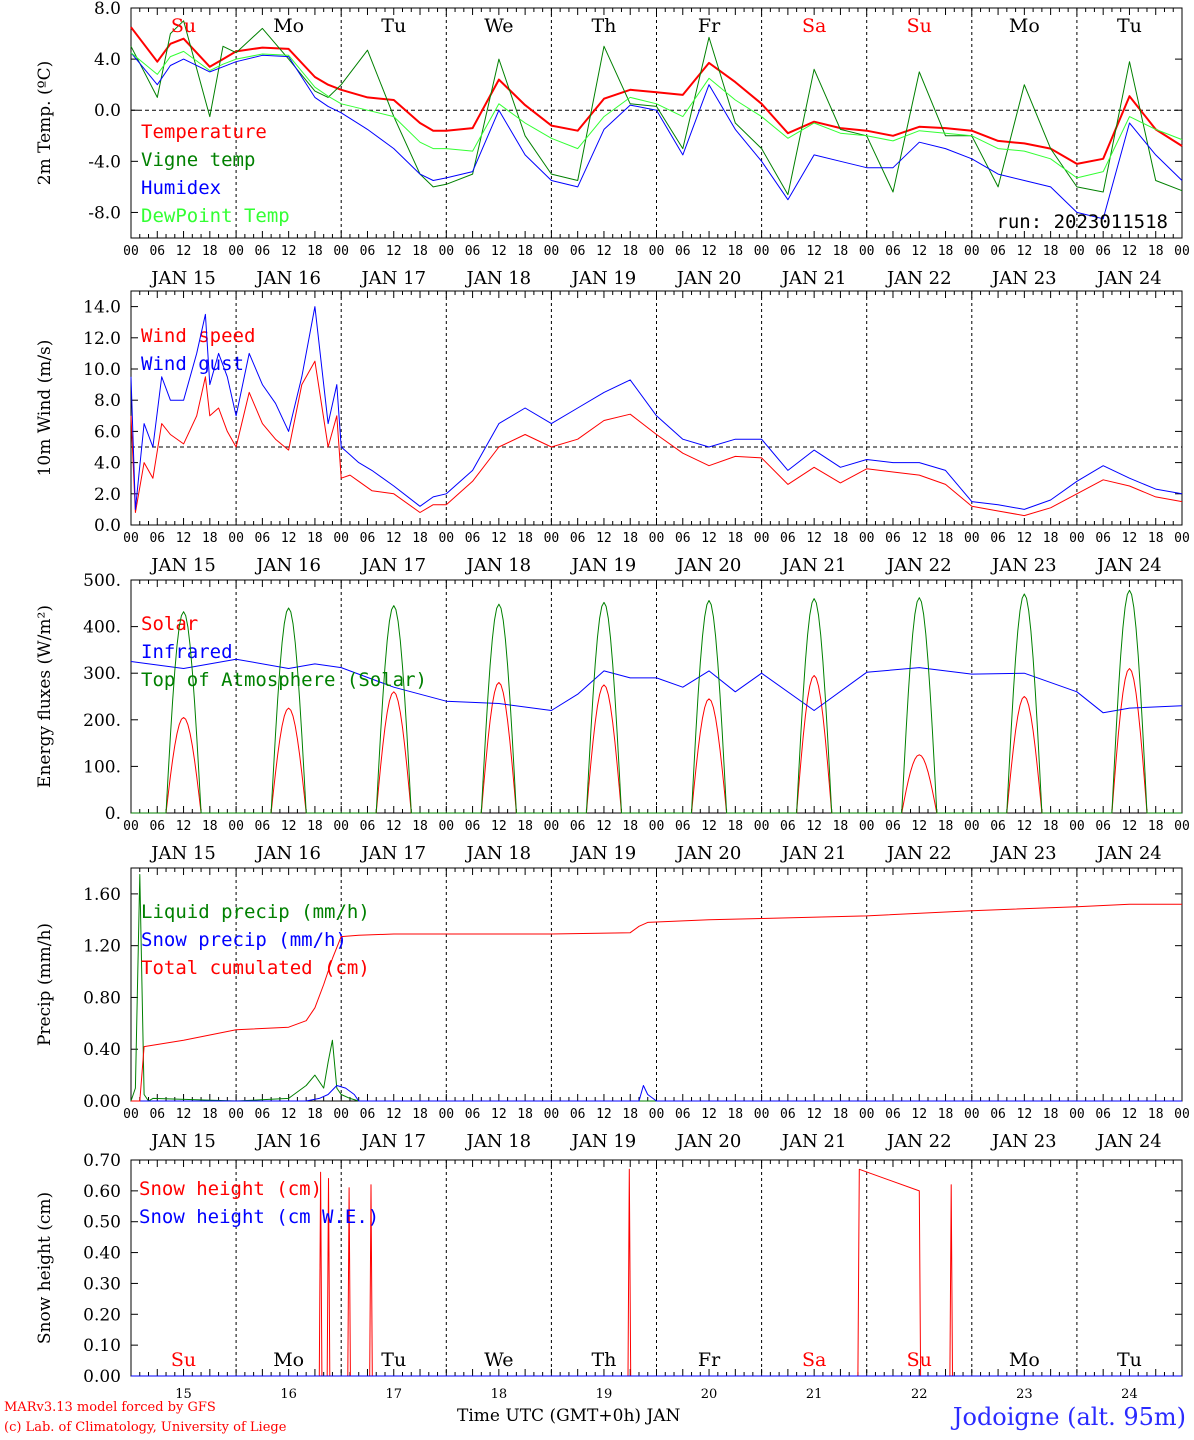 The image size is (1194, 1440). I want to click on weekday-label: Sa, so click(814, 1360).